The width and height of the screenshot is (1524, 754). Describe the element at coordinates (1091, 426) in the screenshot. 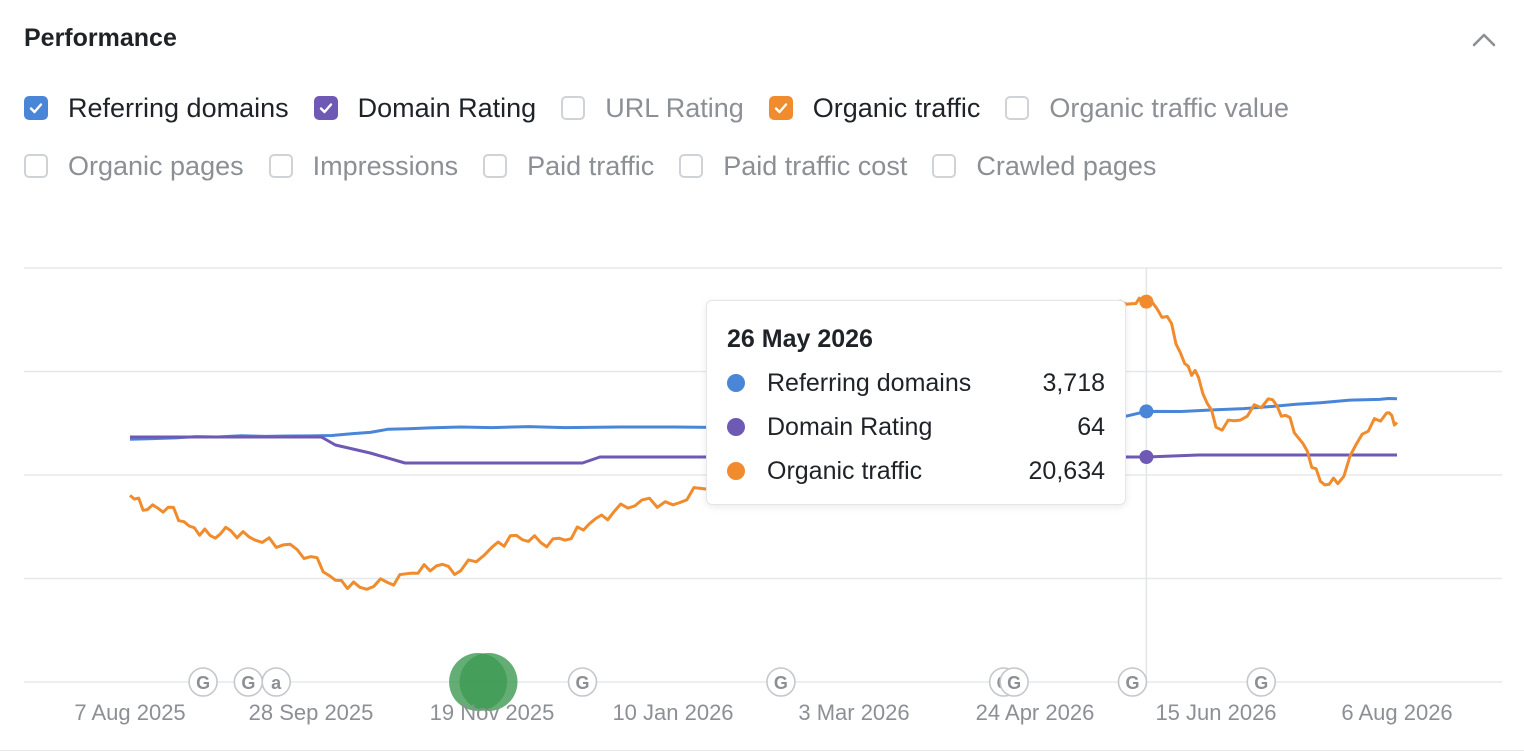

I see `tooltip-series-value: 64` at that location.